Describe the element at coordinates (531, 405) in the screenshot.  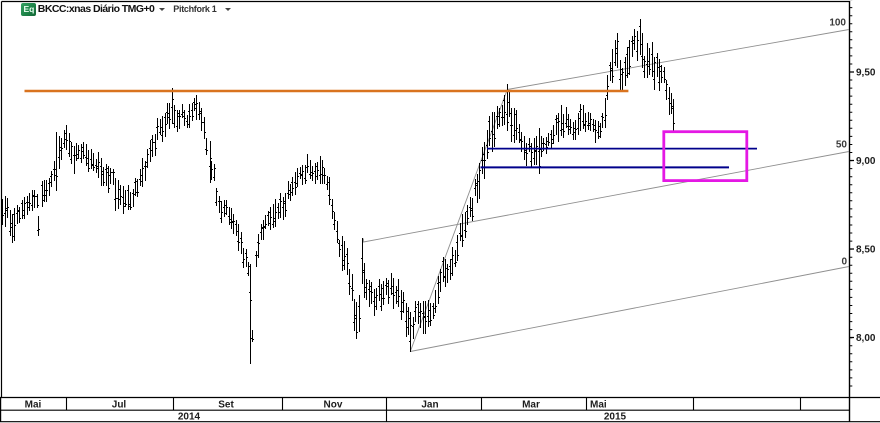
I see `svg-text: Mar` at that location.